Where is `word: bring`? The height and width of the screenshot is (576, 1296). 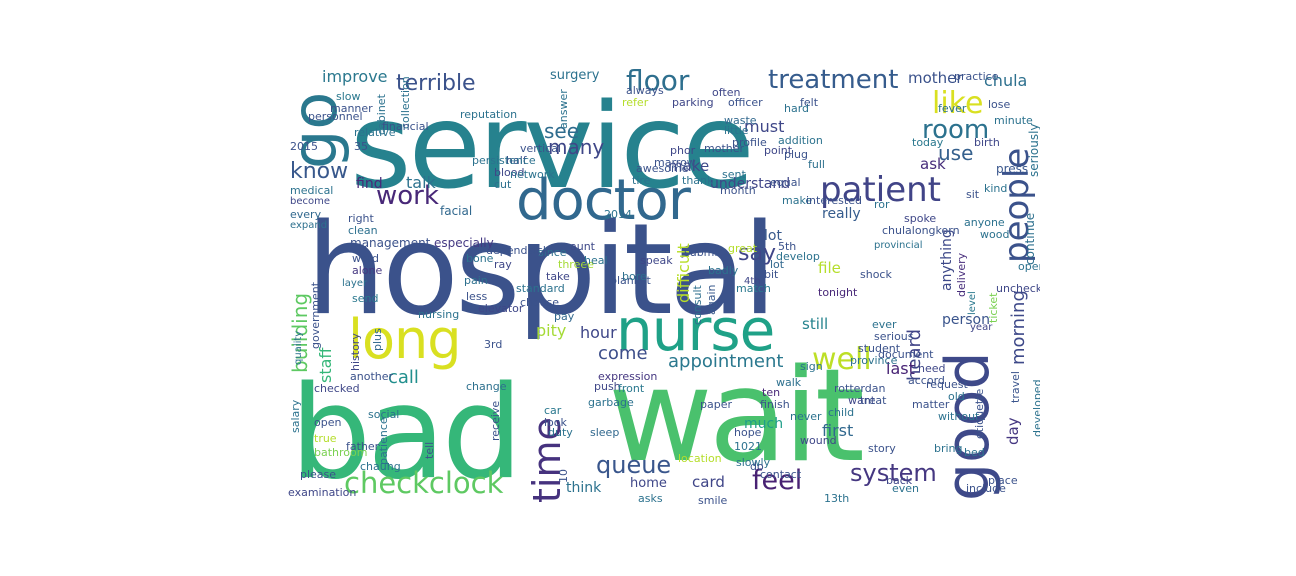
word: bring is located at coordinates (948, 448).